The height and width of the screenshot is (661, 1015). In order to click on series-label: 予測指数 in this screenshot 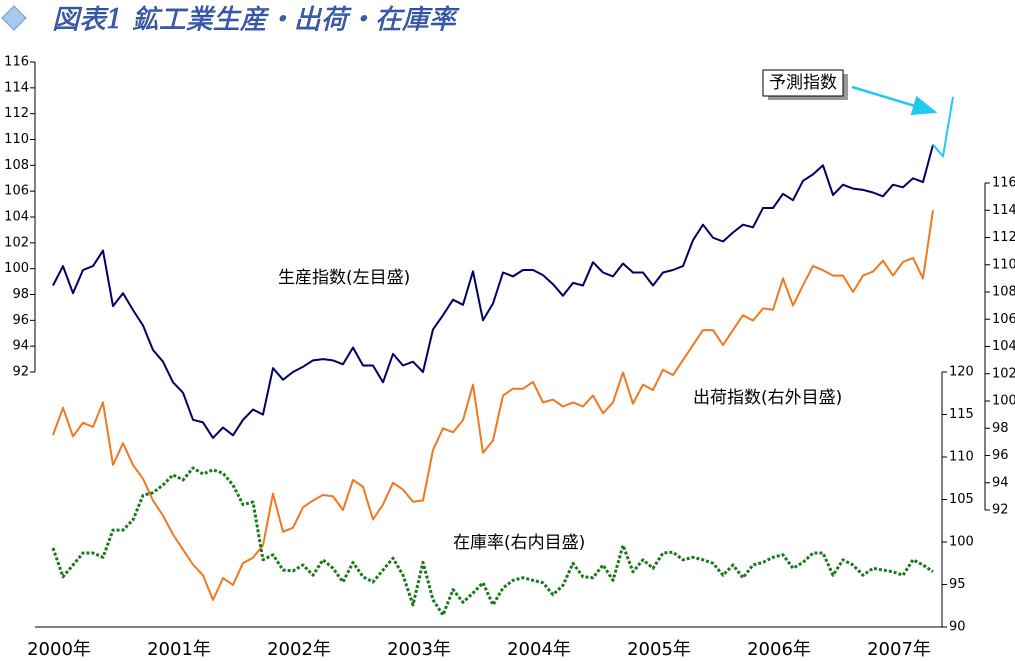, I will do `click(803, 83)`.